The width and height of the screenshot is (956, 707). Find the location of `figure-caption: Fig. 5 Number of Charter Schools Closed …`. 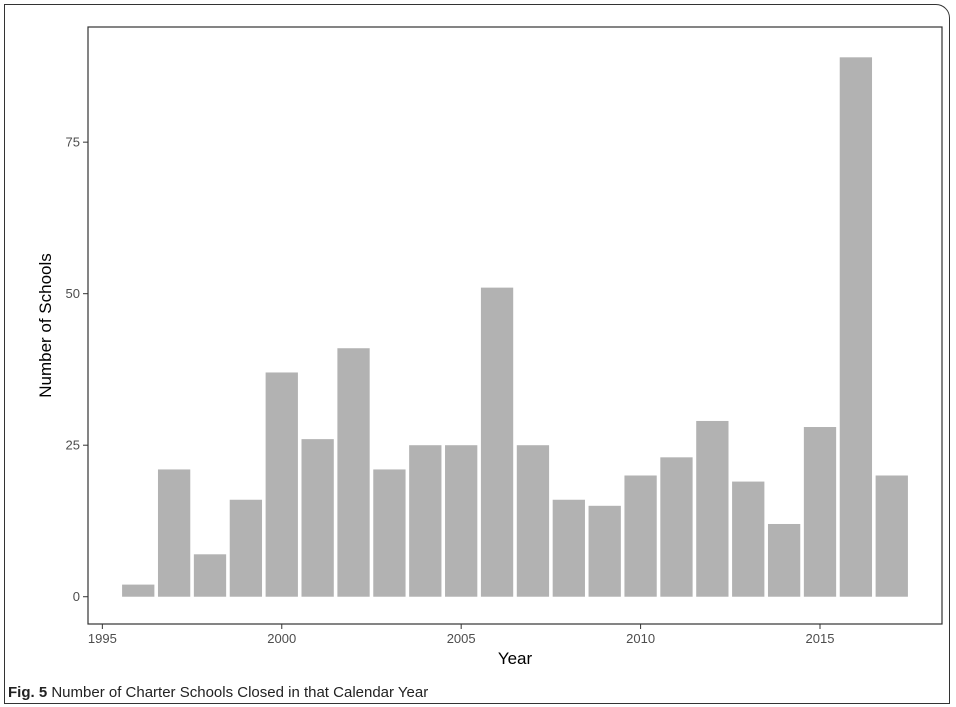

figure-caption: Fig. 5 Number of Charter Schools Closed … is located at coordinates (218, 692).